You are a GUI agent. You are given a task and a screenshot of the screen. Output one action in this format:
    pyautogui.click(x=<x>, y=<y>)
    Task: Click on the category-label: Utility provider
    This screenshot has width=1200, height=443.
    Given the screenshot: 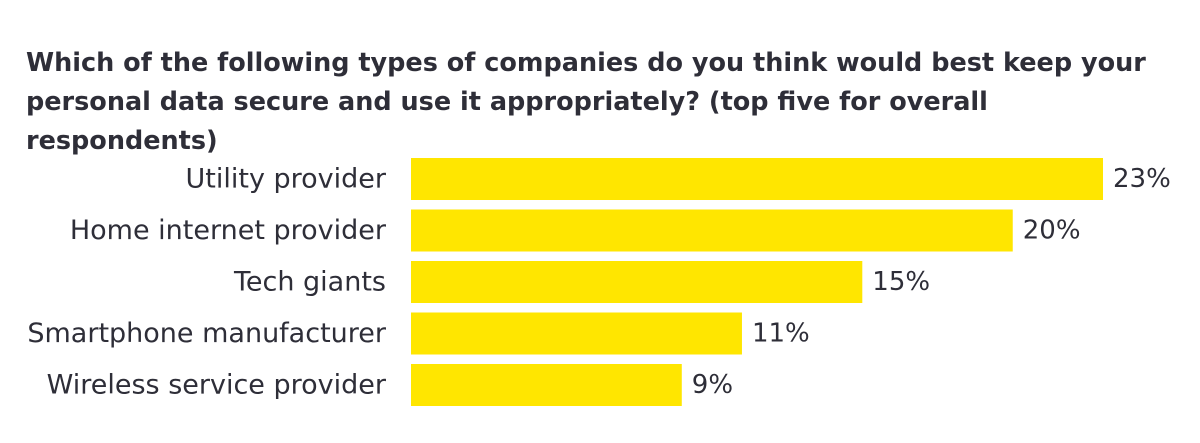 What is the action you would take?
    pyautogui.click(x=286, y=179)
    